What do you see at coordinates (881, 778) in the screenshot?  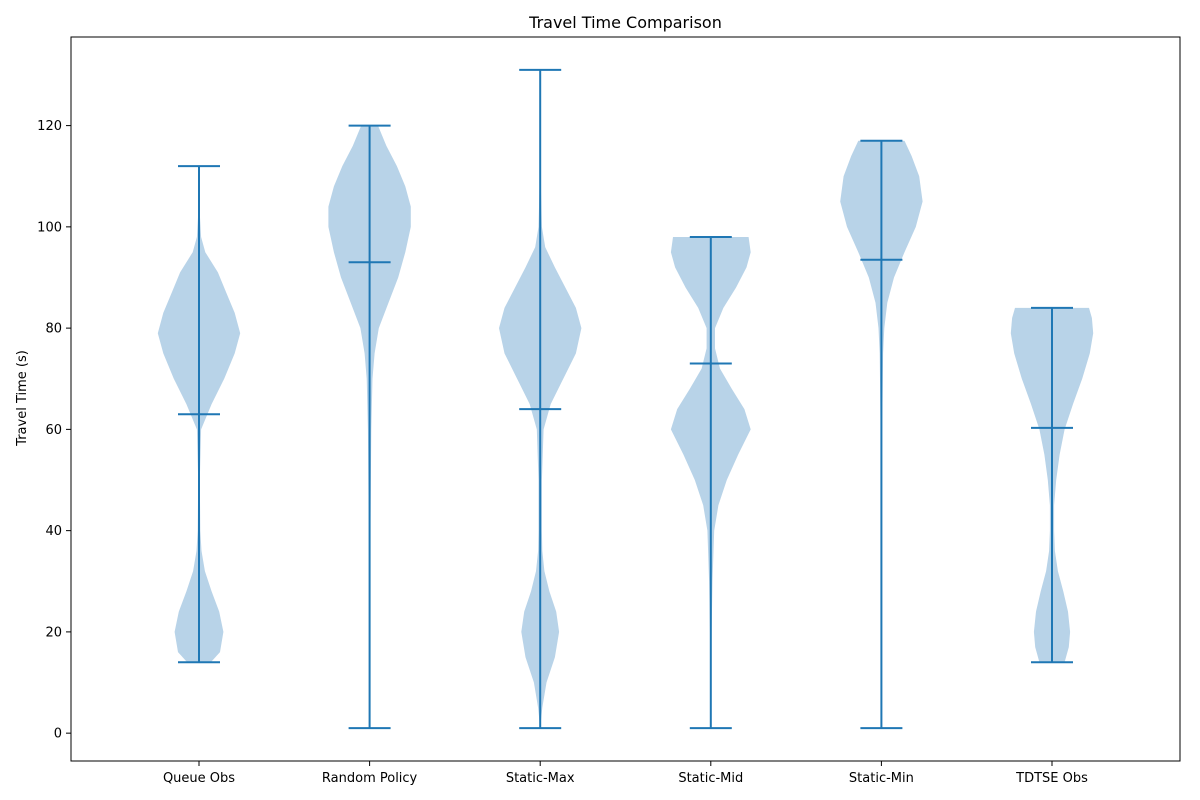 I see `x-tick-label: Static-Min` at bounding box center [881, 778].